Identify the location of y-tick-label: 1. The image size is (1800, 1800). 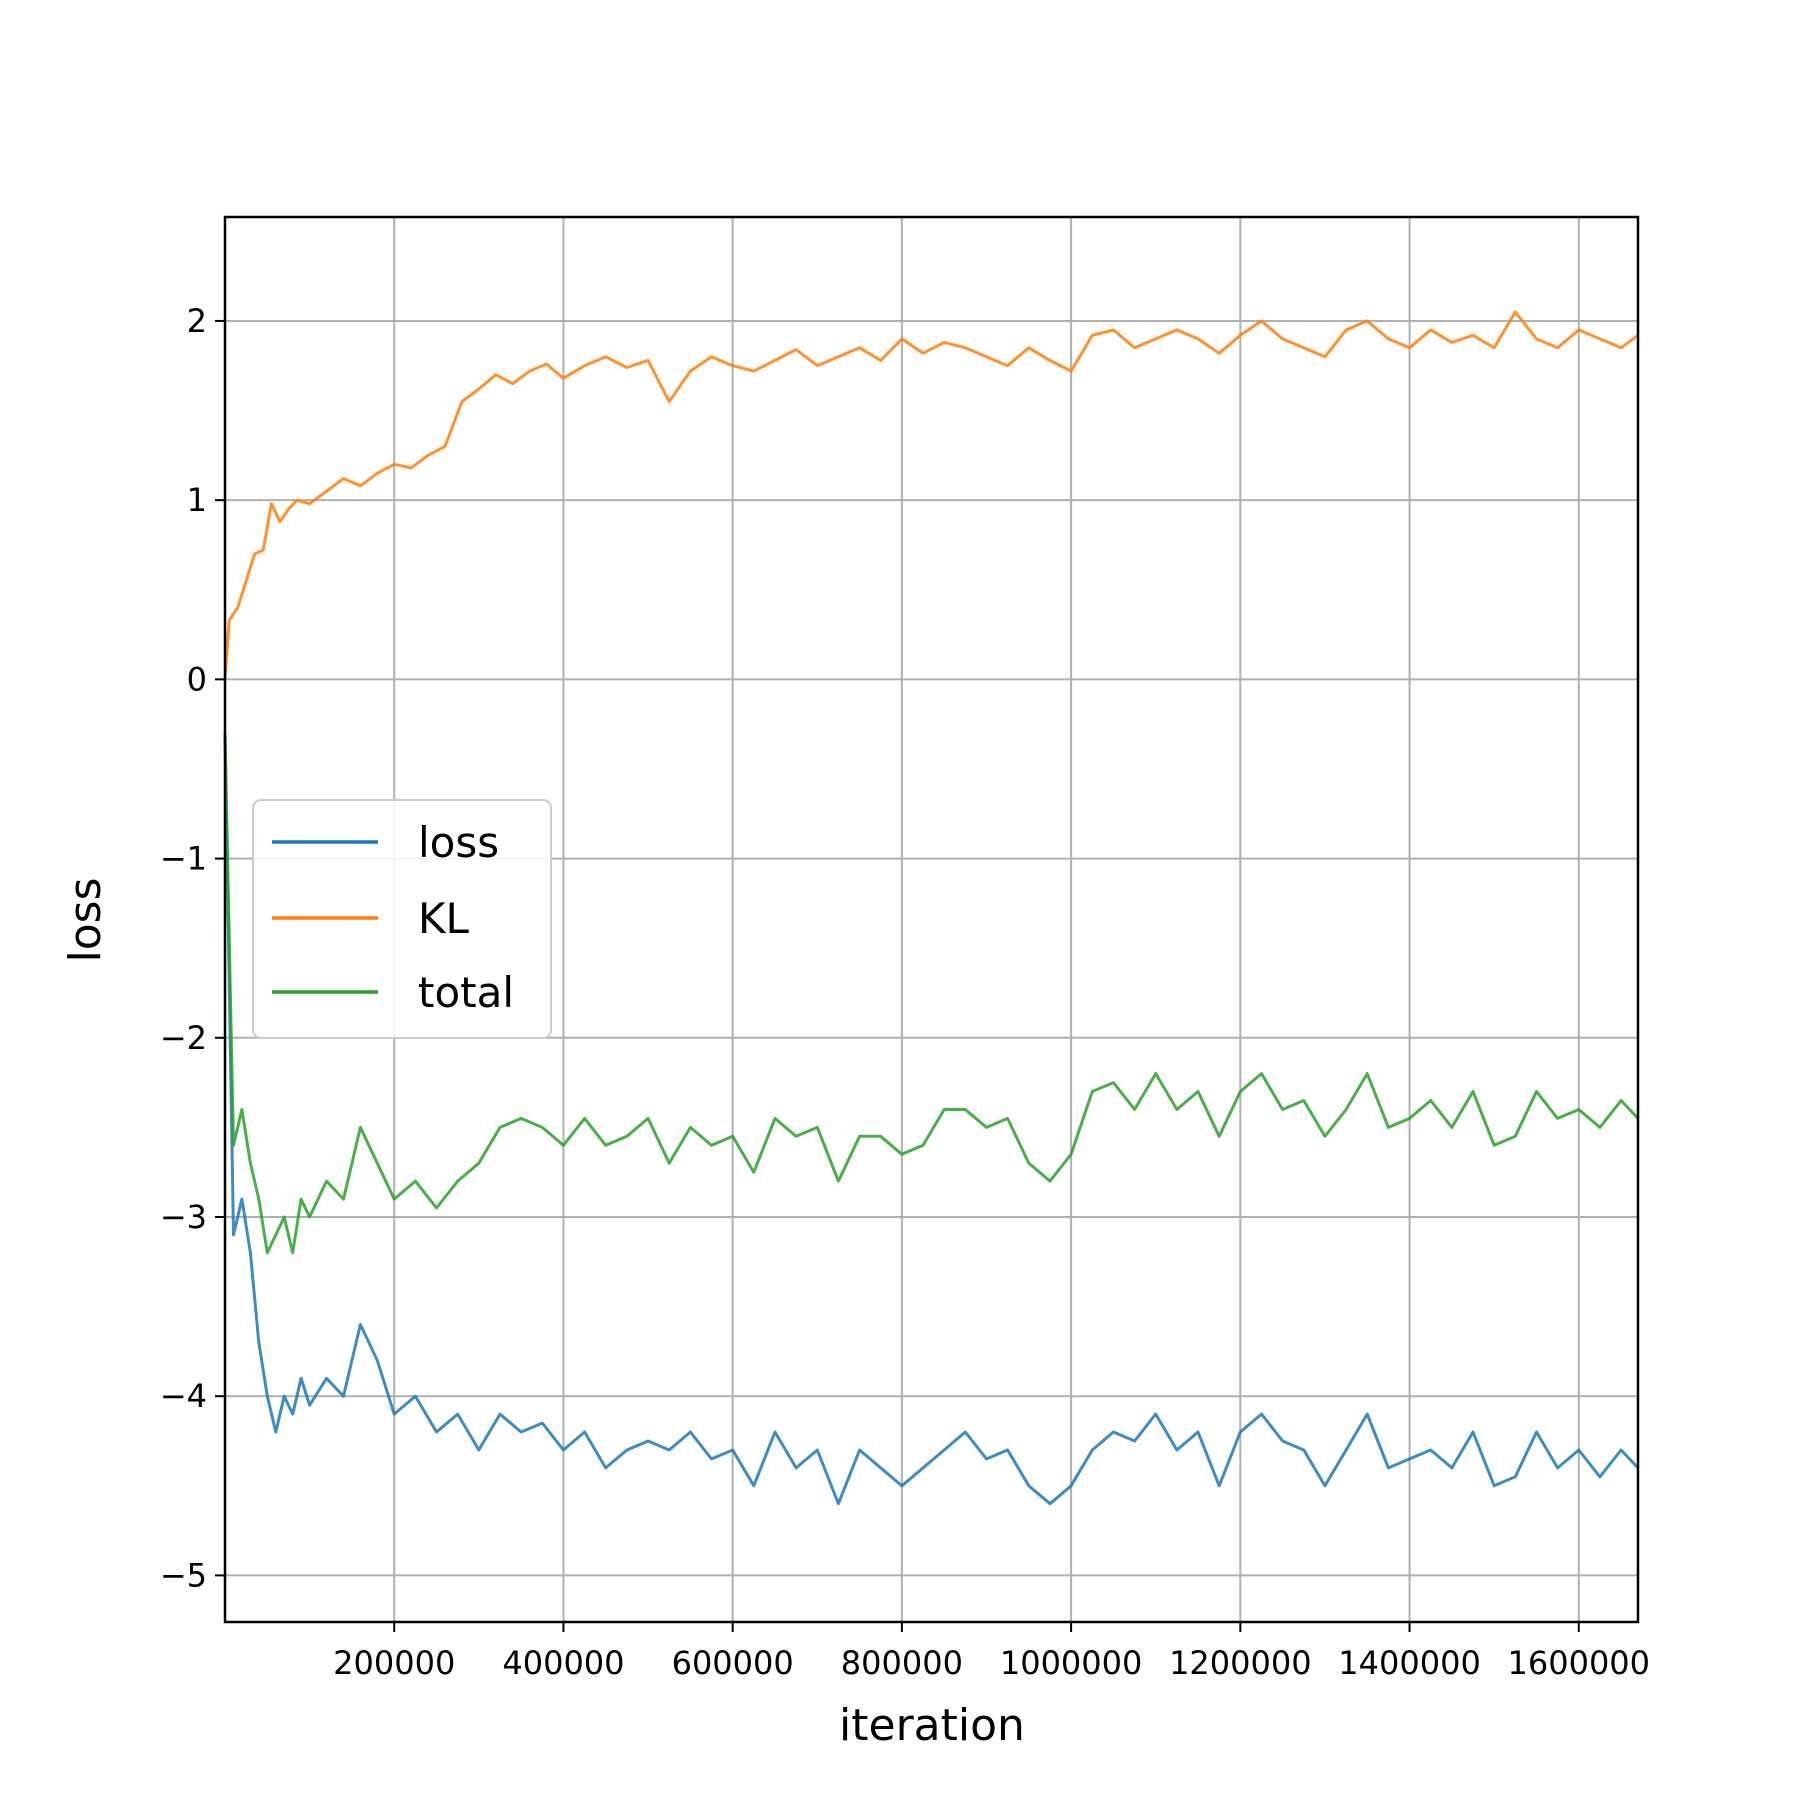
(197, 500).